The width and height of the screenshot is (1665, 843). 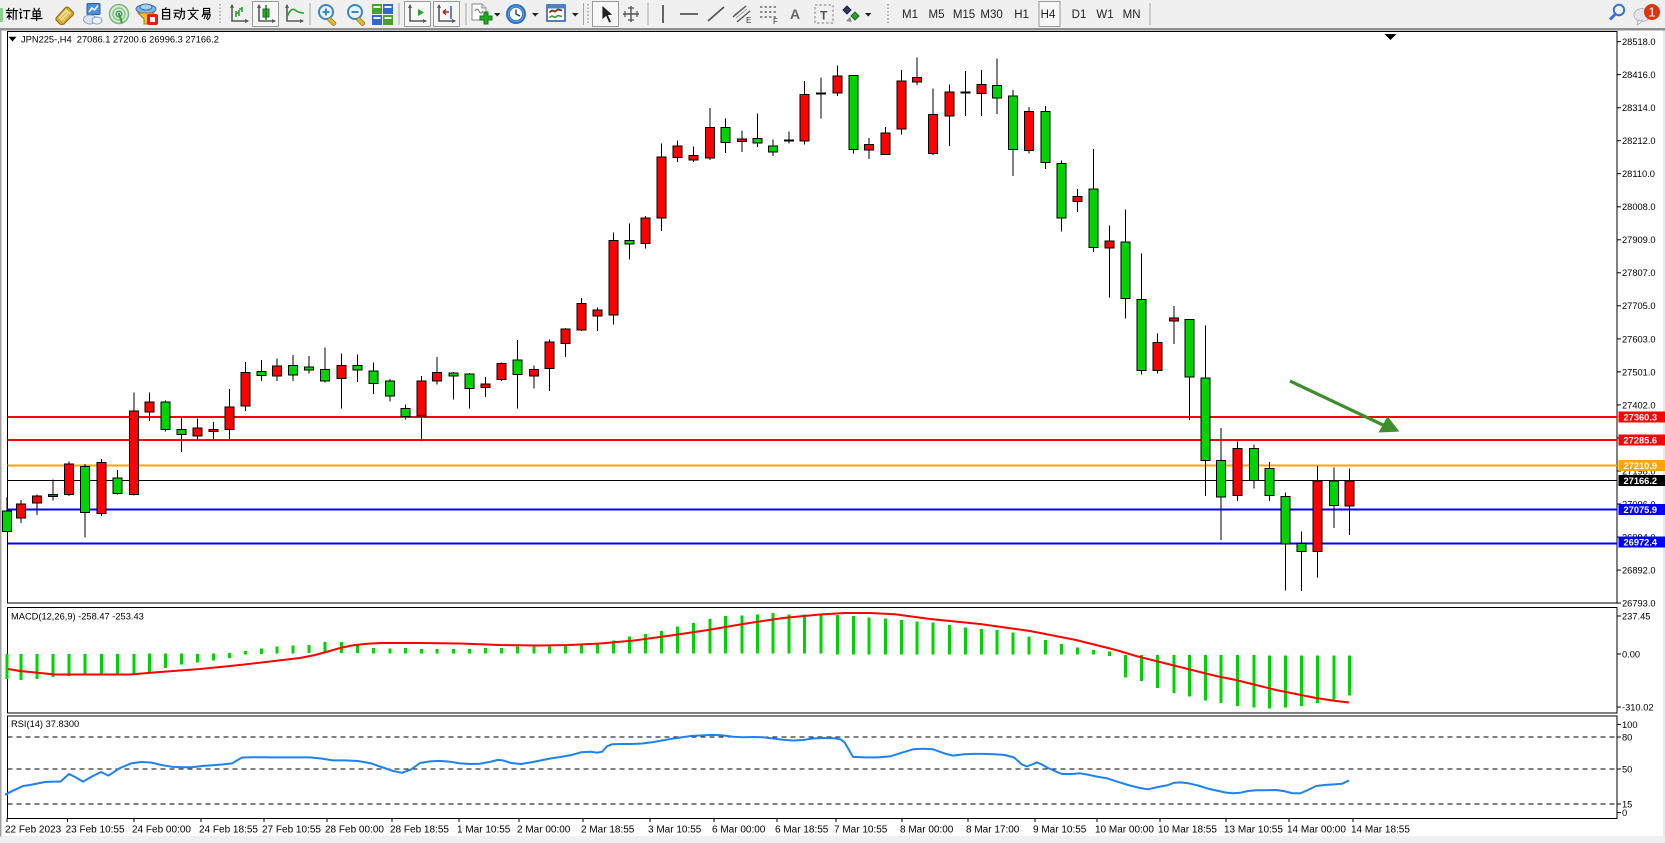 What do you see at coordinates (1316, 830) in the screenshot?
I see `svg-text: 14 Mar 00:00` at bounding box center [1316, 830].